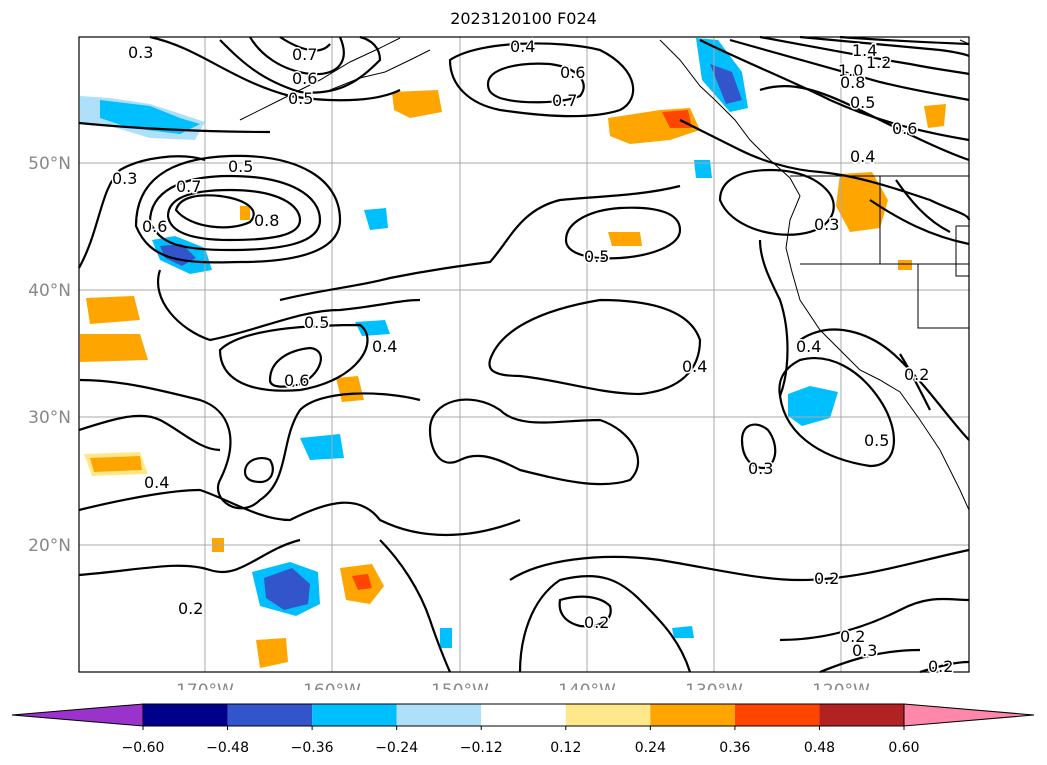 This screenshot has width=1047, height=765. Describe the element at coordinates (77, 715) in the screenshot. I see `colorbar-extend-min` at that location.